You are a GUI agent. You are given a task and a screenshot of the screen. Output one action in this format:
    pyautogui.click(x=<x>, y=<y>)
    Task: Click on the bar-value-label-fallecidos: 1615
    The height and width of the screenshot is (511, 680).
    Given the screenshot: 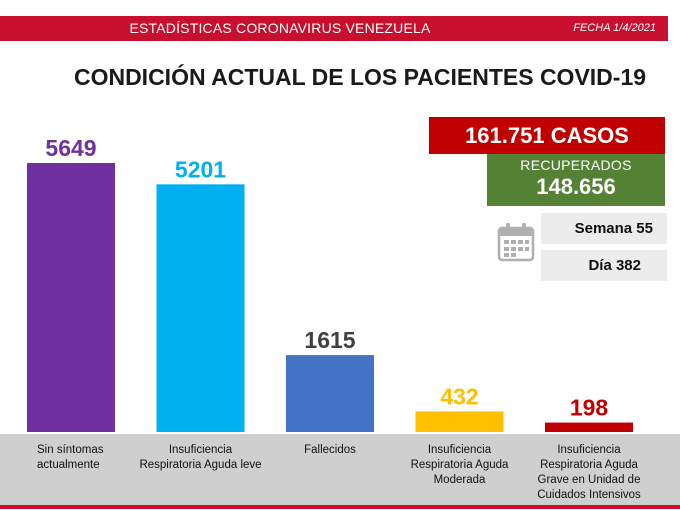 What is the action you would take?
    pyautogui.click(x=329, y=340)
    